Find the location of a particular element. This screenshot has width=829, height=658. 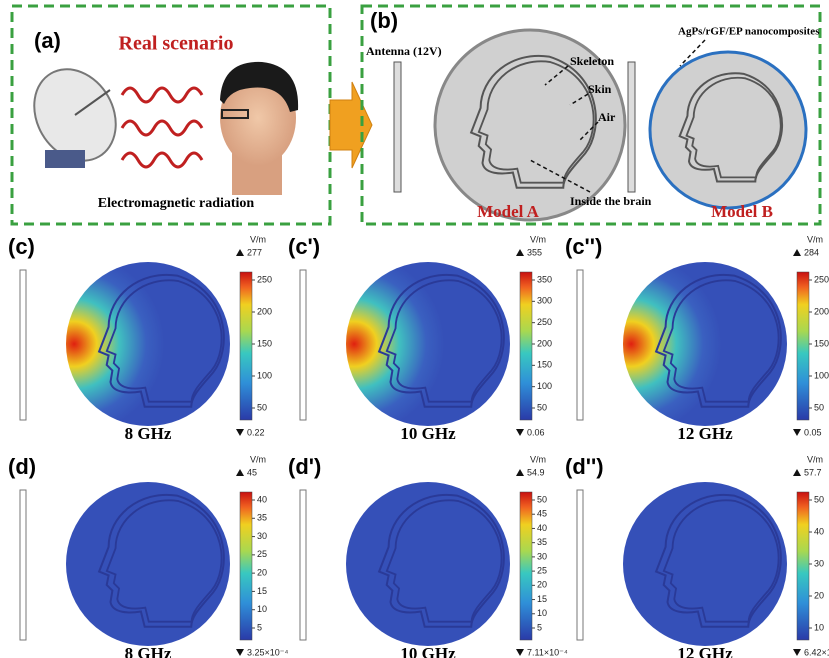

leader-lines is located at coordinates (617, 116).